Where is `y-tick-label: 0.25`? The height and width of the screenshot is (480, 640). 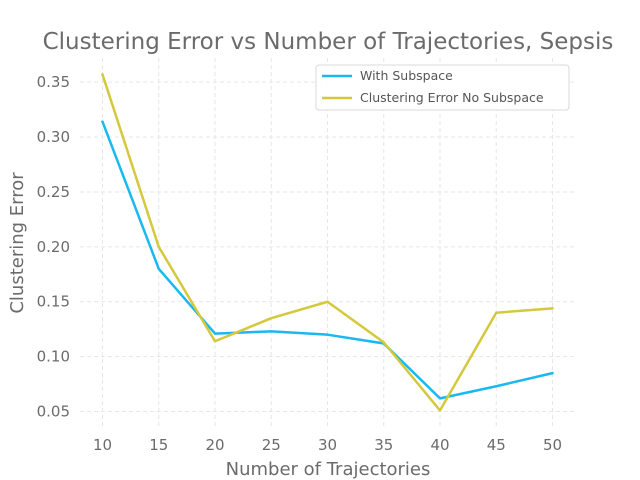
y-tick-label: 0.25 is located at coordinates (53, 192).